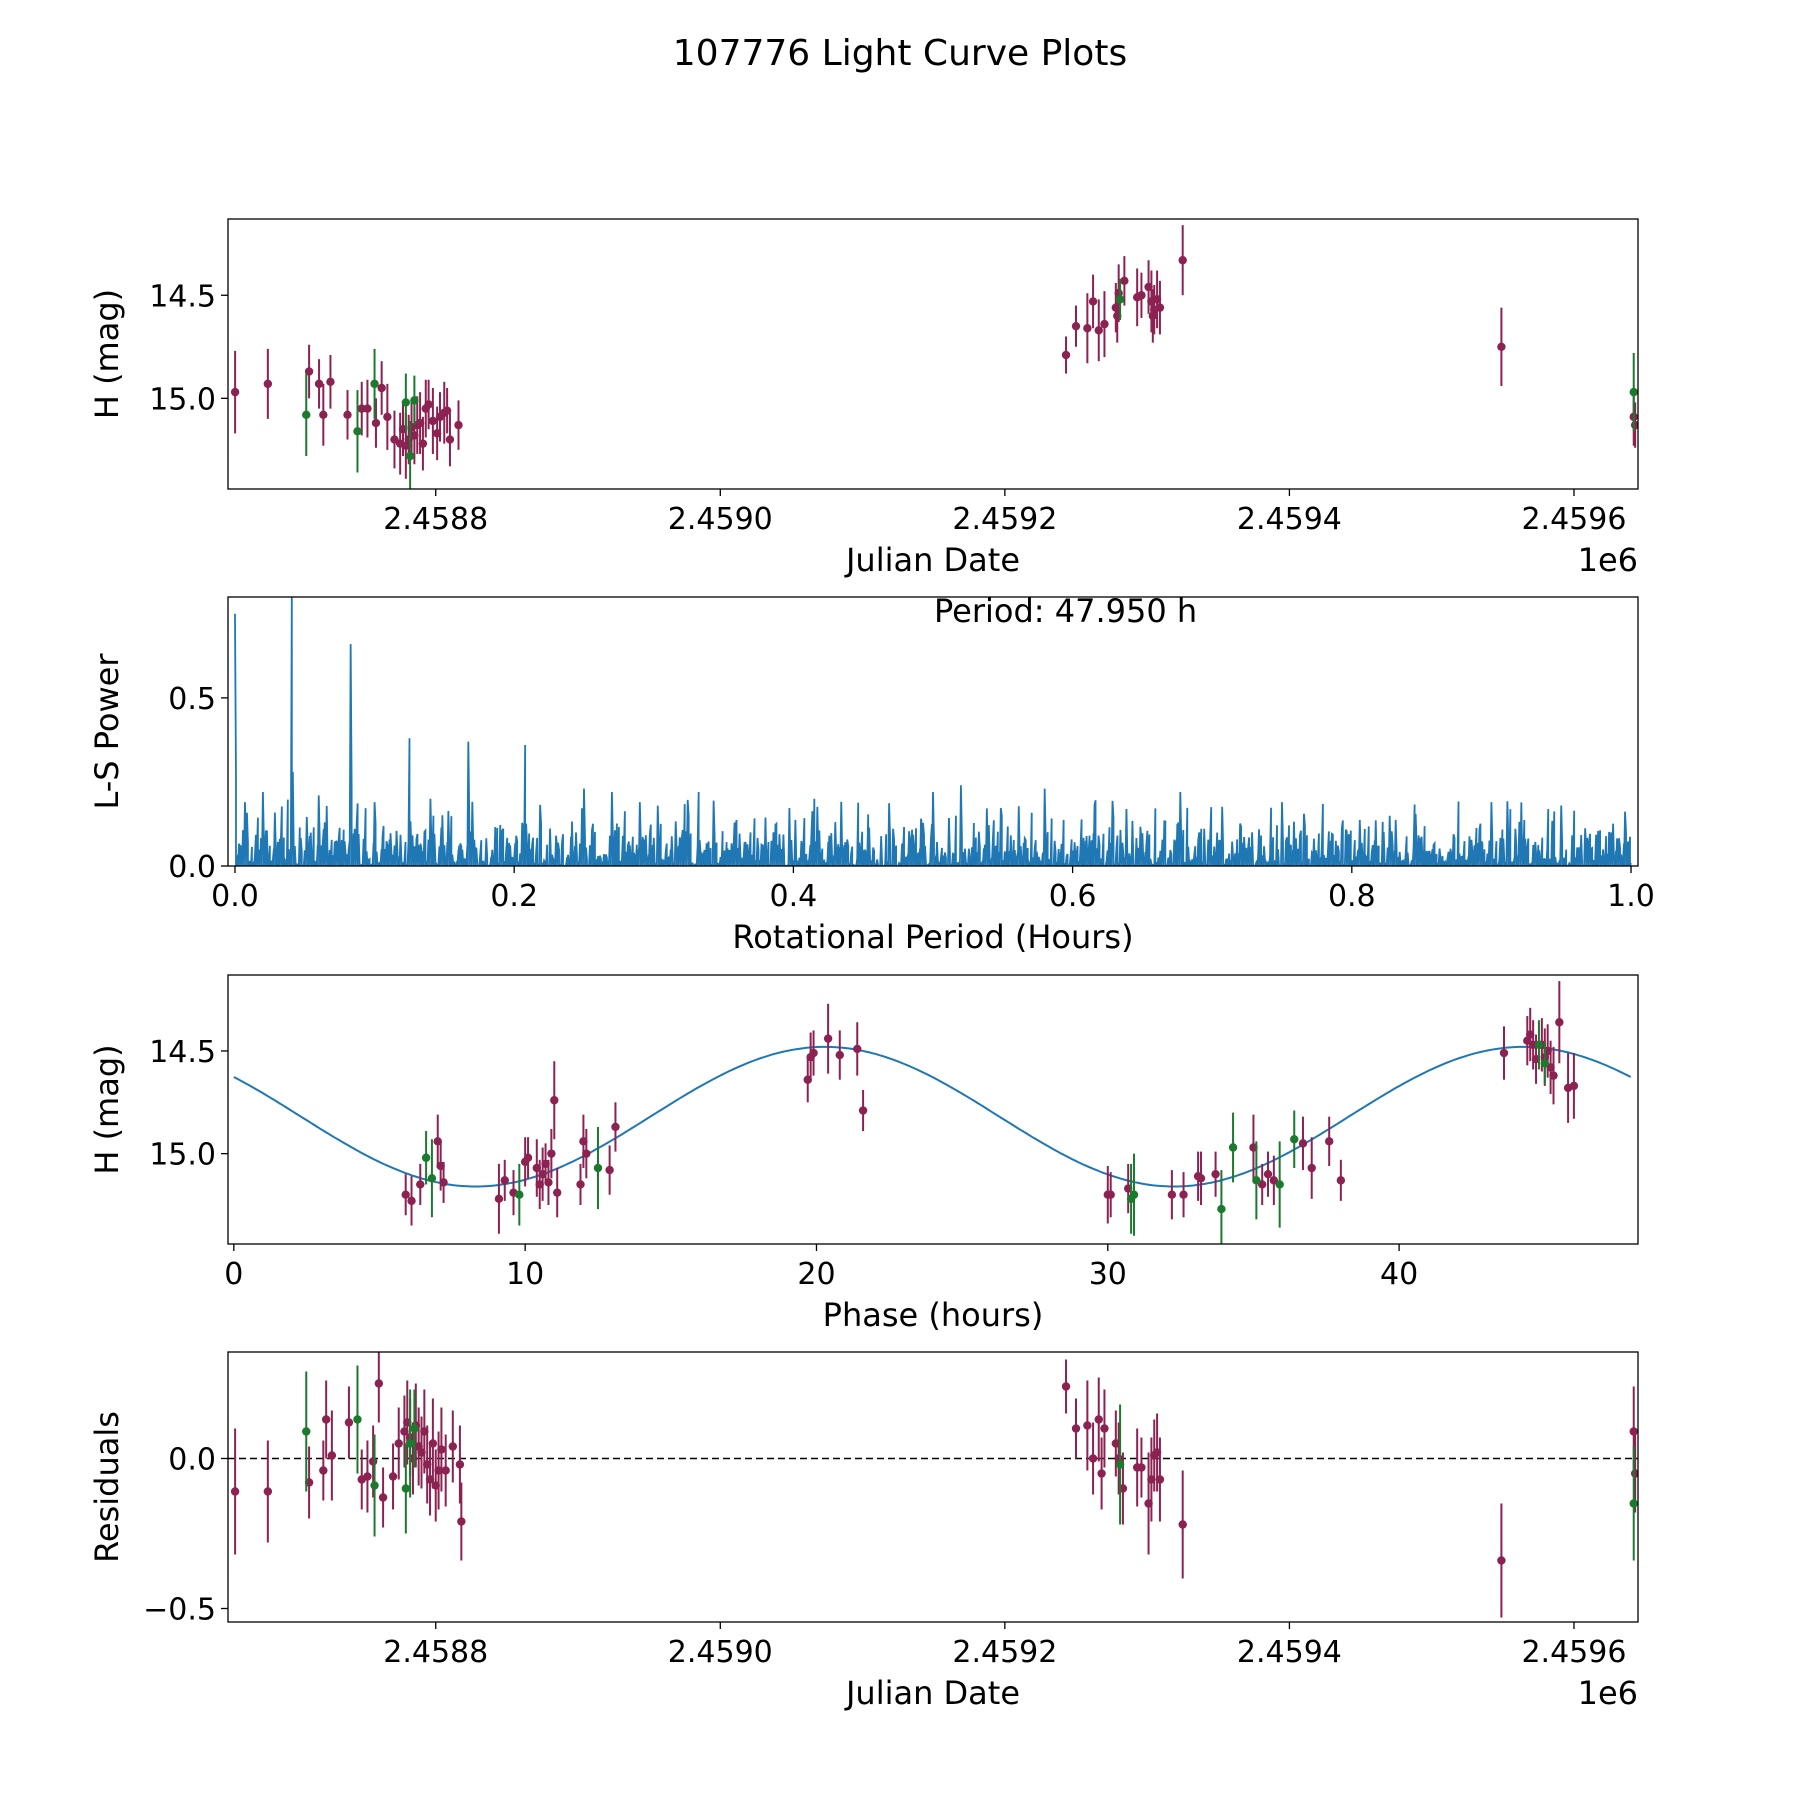 This screenshot has width=1800, height=1800. I want to click on x-tick-label: 2.4594, so click(1289, 1652).